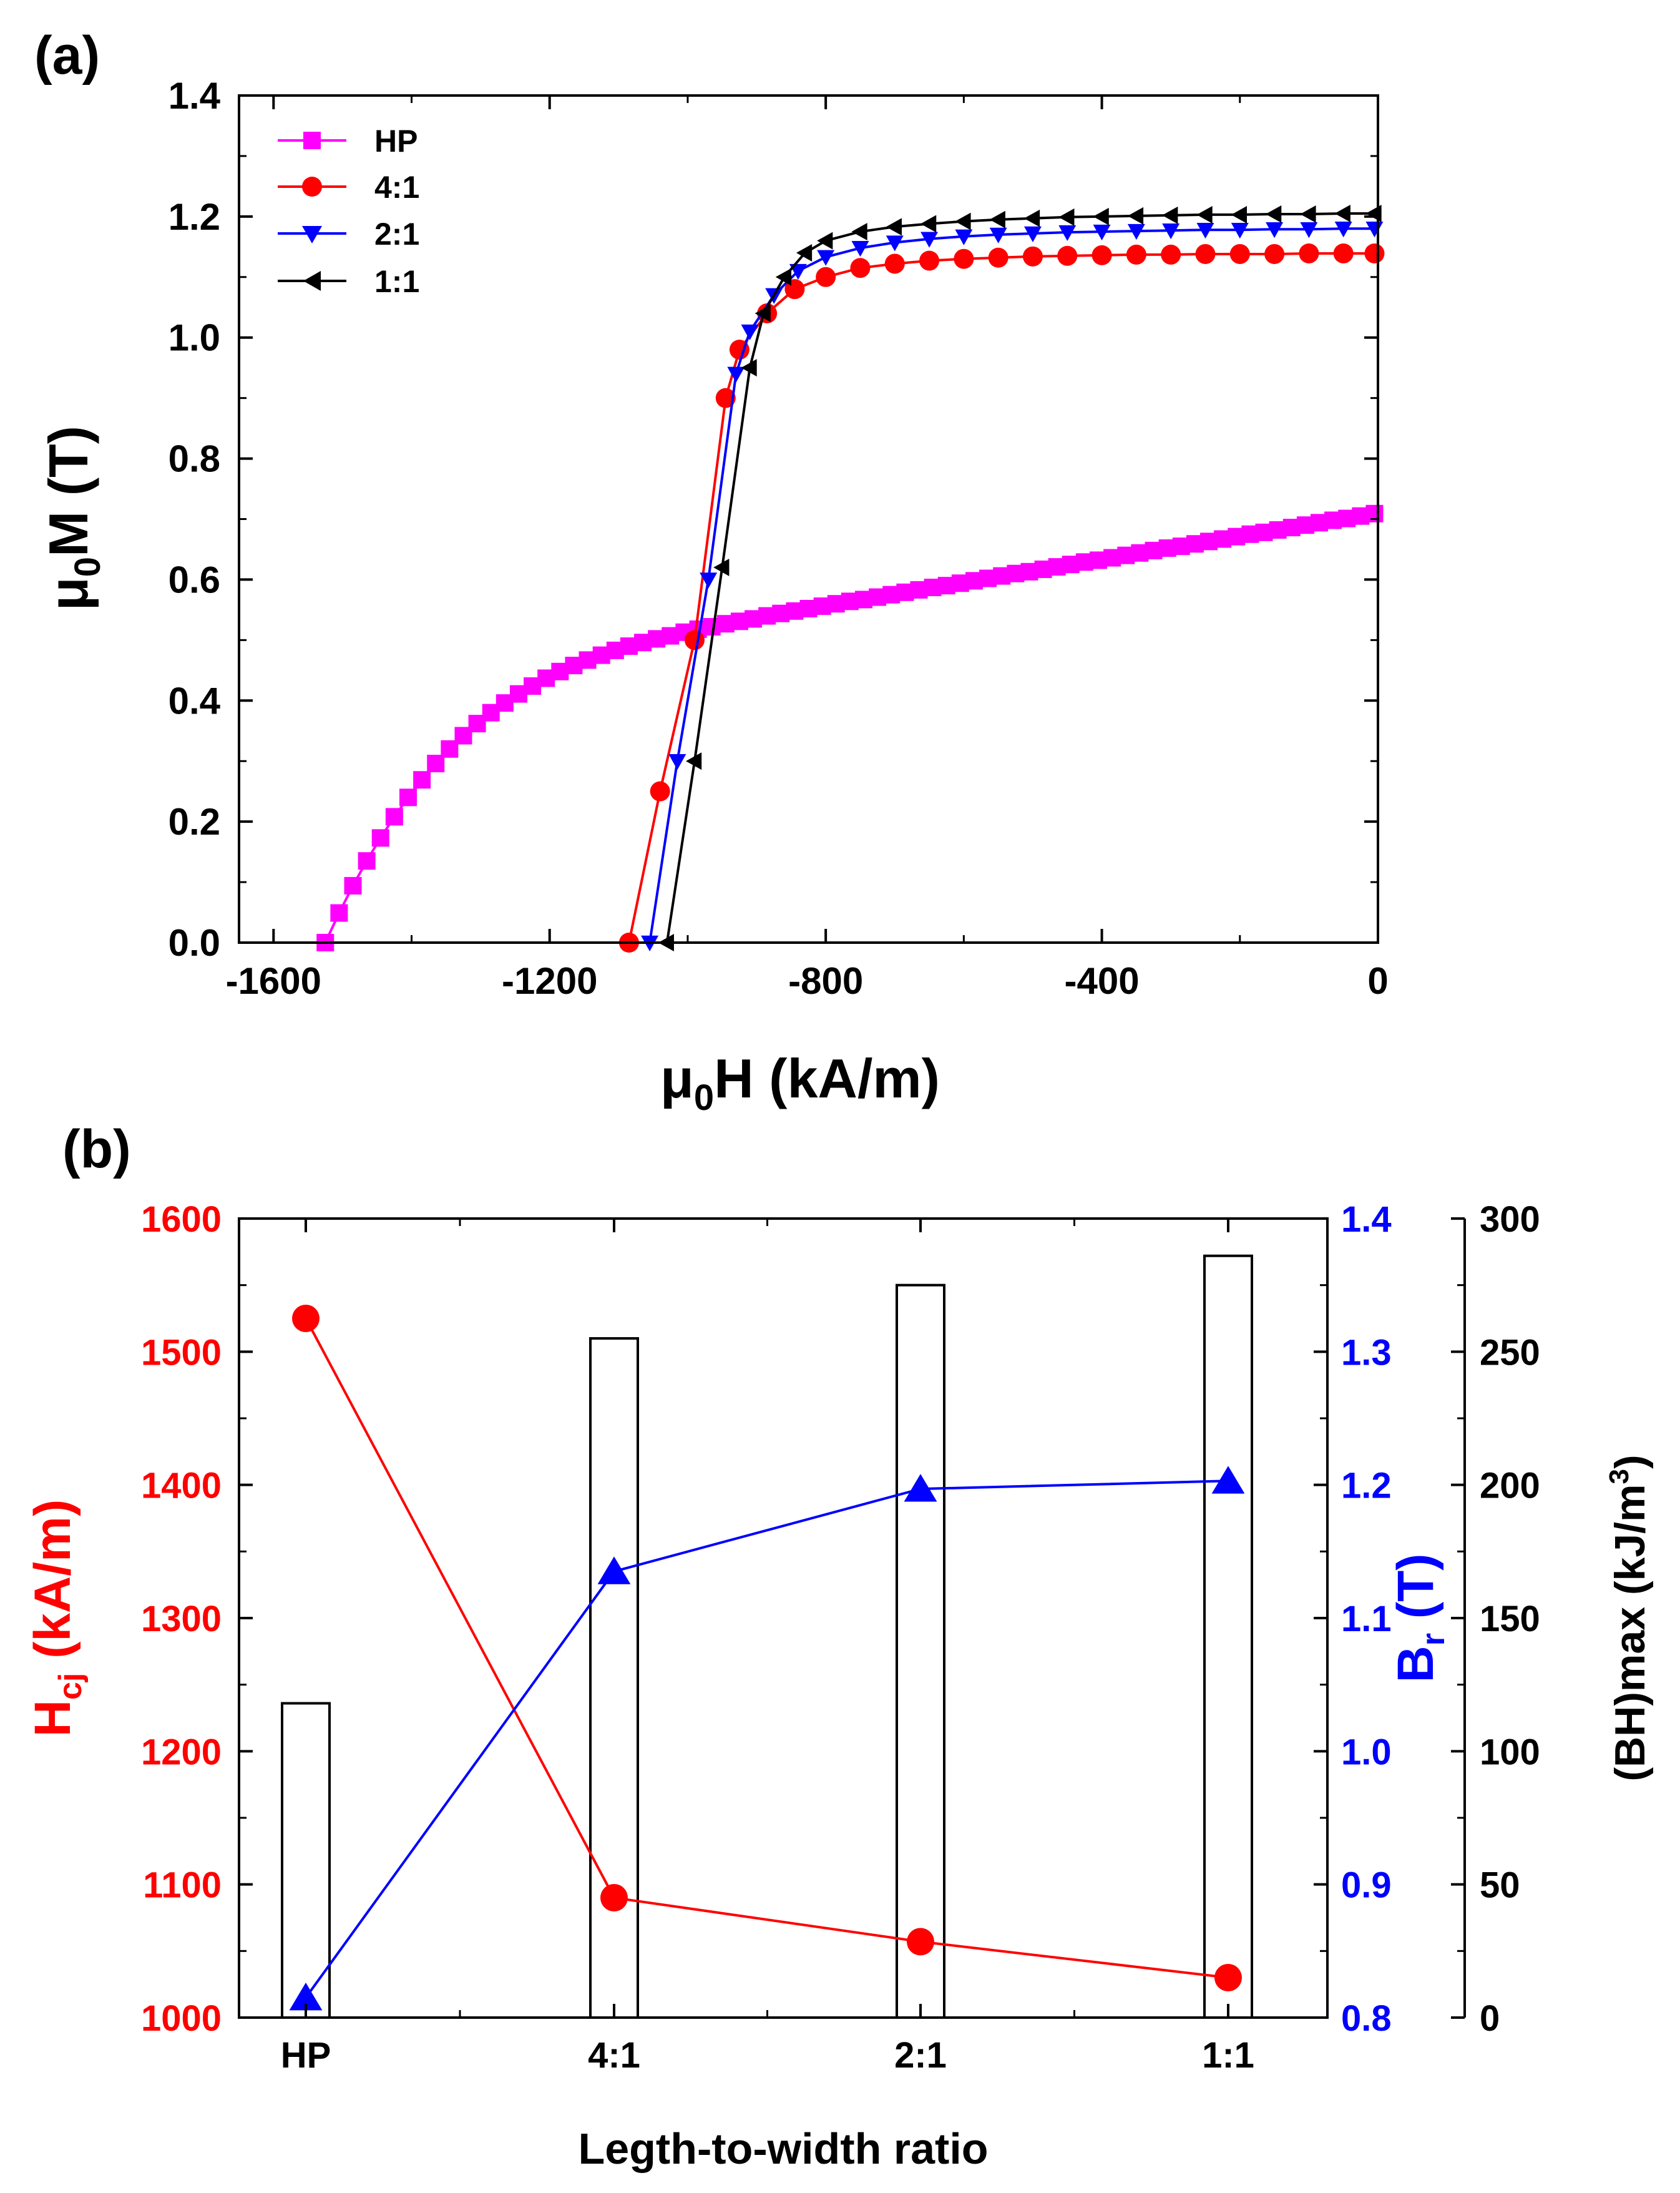  I want to click on x-tick-label: 1:1, so click(1228, 2055).